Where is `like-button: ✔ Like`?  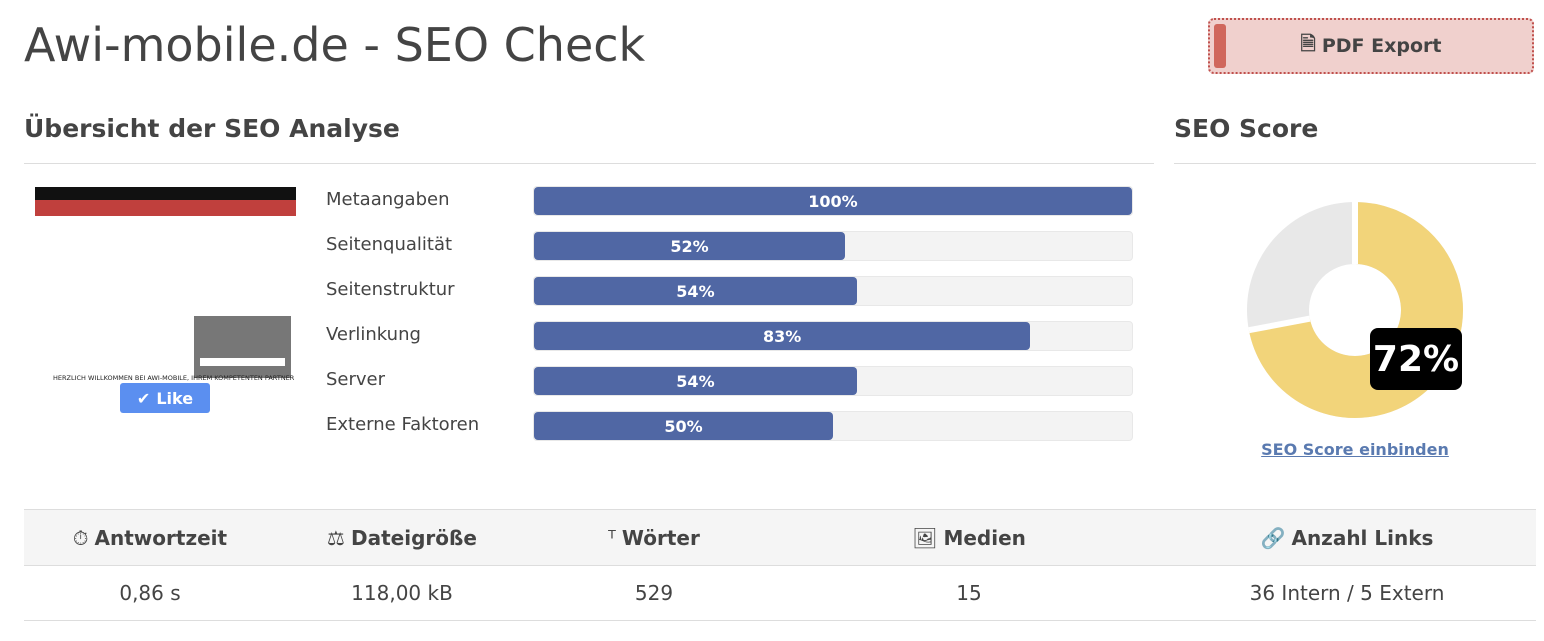 like-button: ✔ Like is located at coordinates (165, 398).